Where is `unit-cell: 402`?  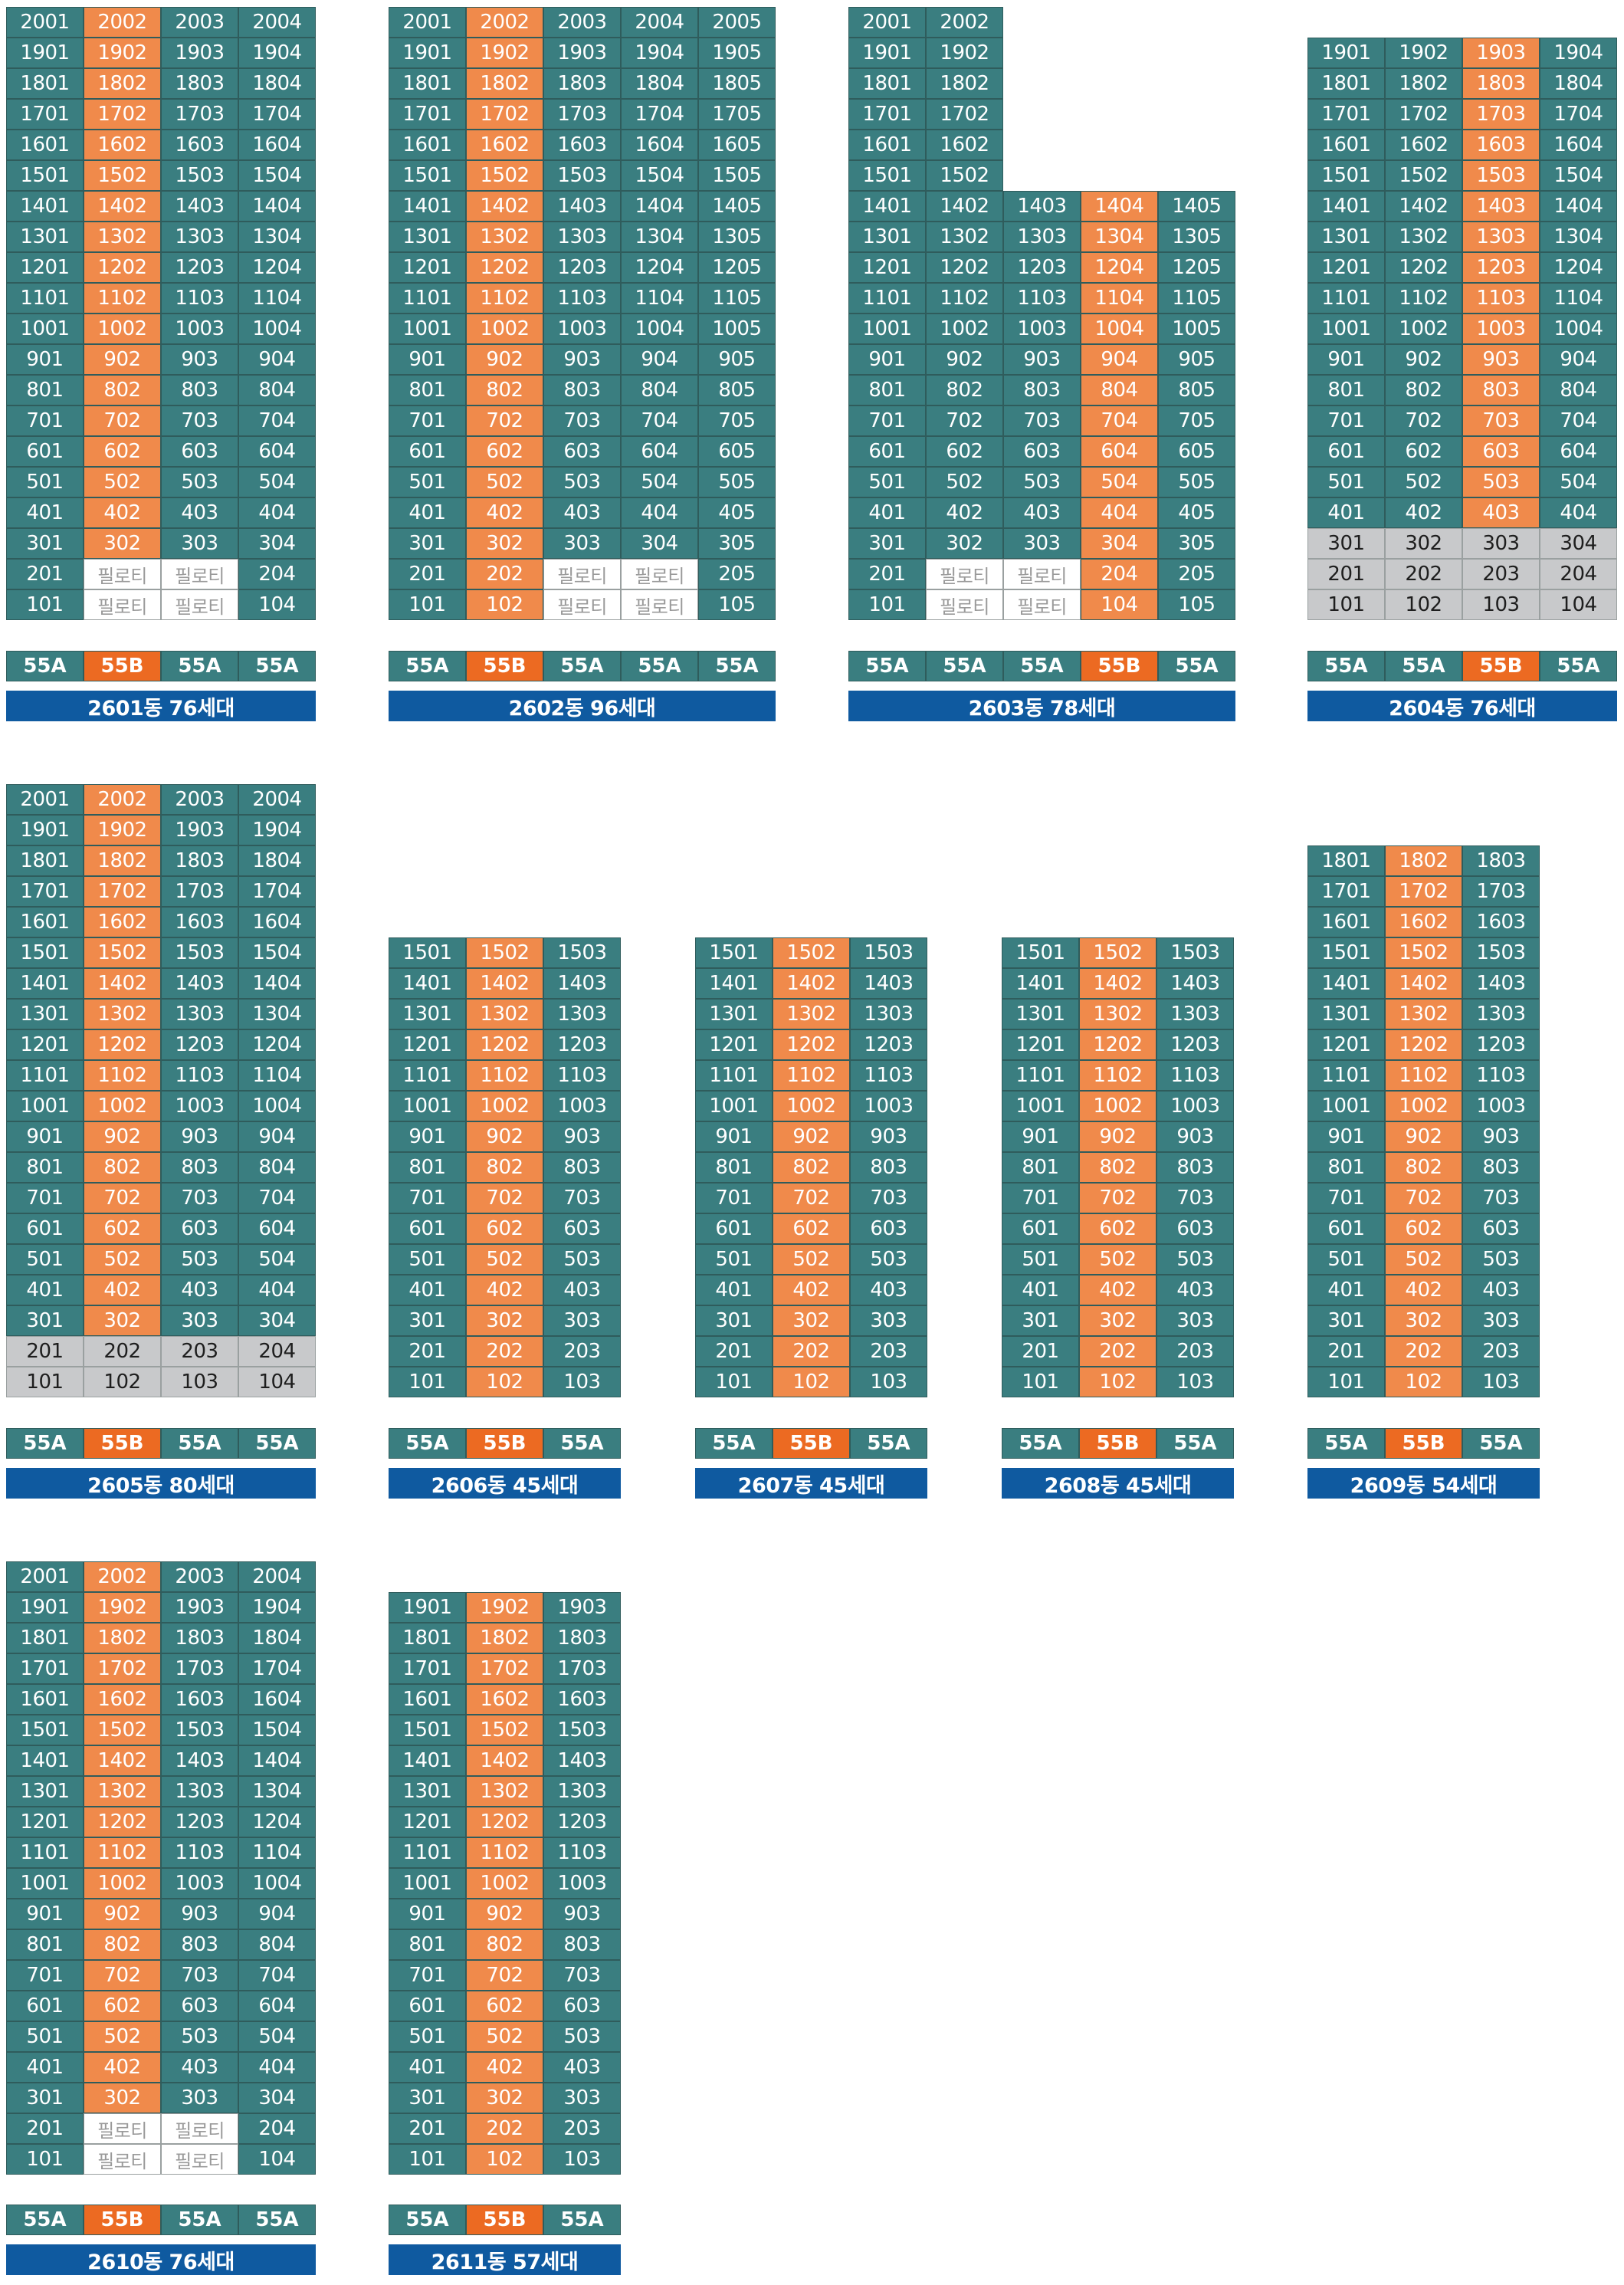
unit-cell: 402 is located at coordinates (1423, 1290).